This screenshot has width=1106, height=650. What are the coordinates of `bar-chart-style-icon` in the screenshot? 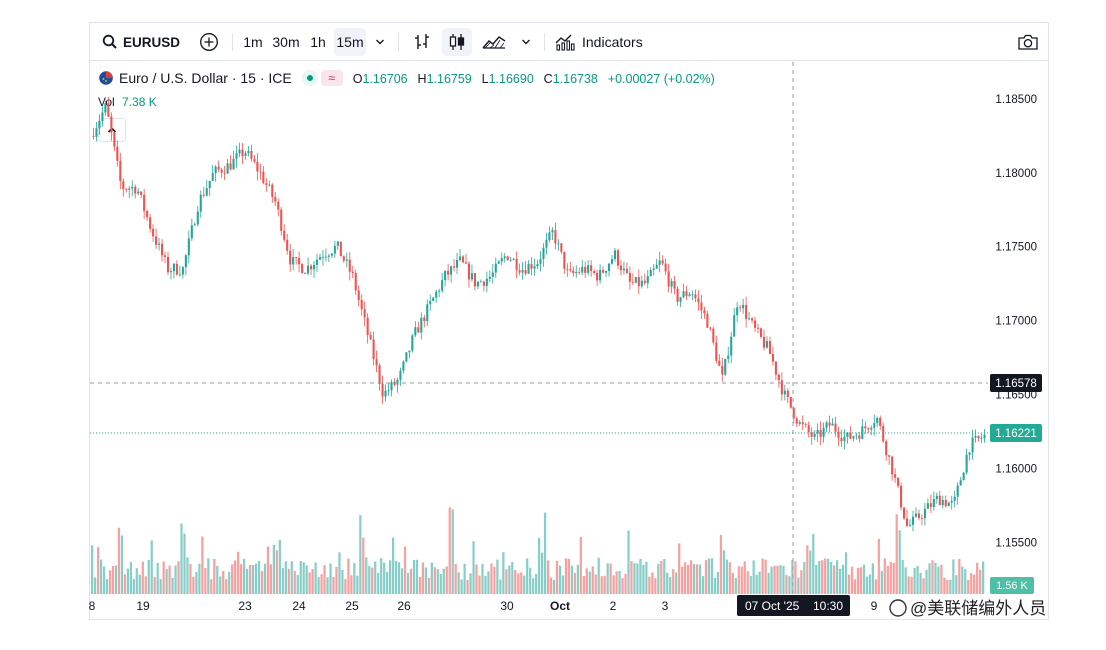 It's located at (422, 41).